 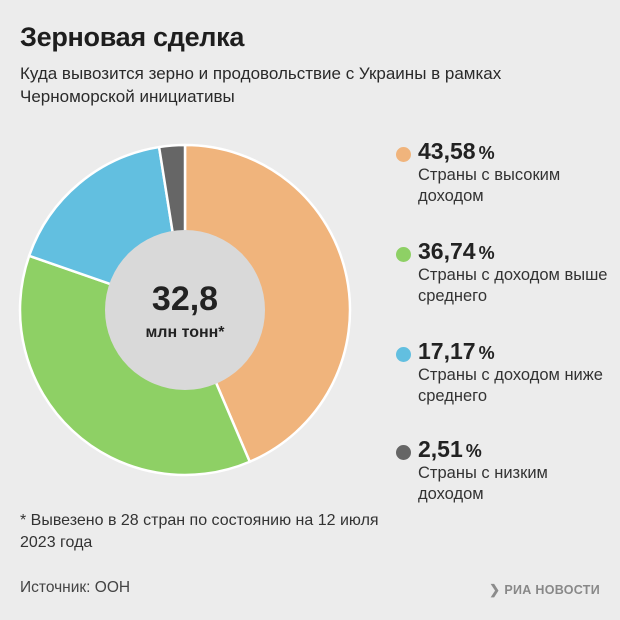 What do you see at coordinates (447, 151) in the screenshot?
I see `legend-value-high-income: 43,58` at bounding box center [447, 151].